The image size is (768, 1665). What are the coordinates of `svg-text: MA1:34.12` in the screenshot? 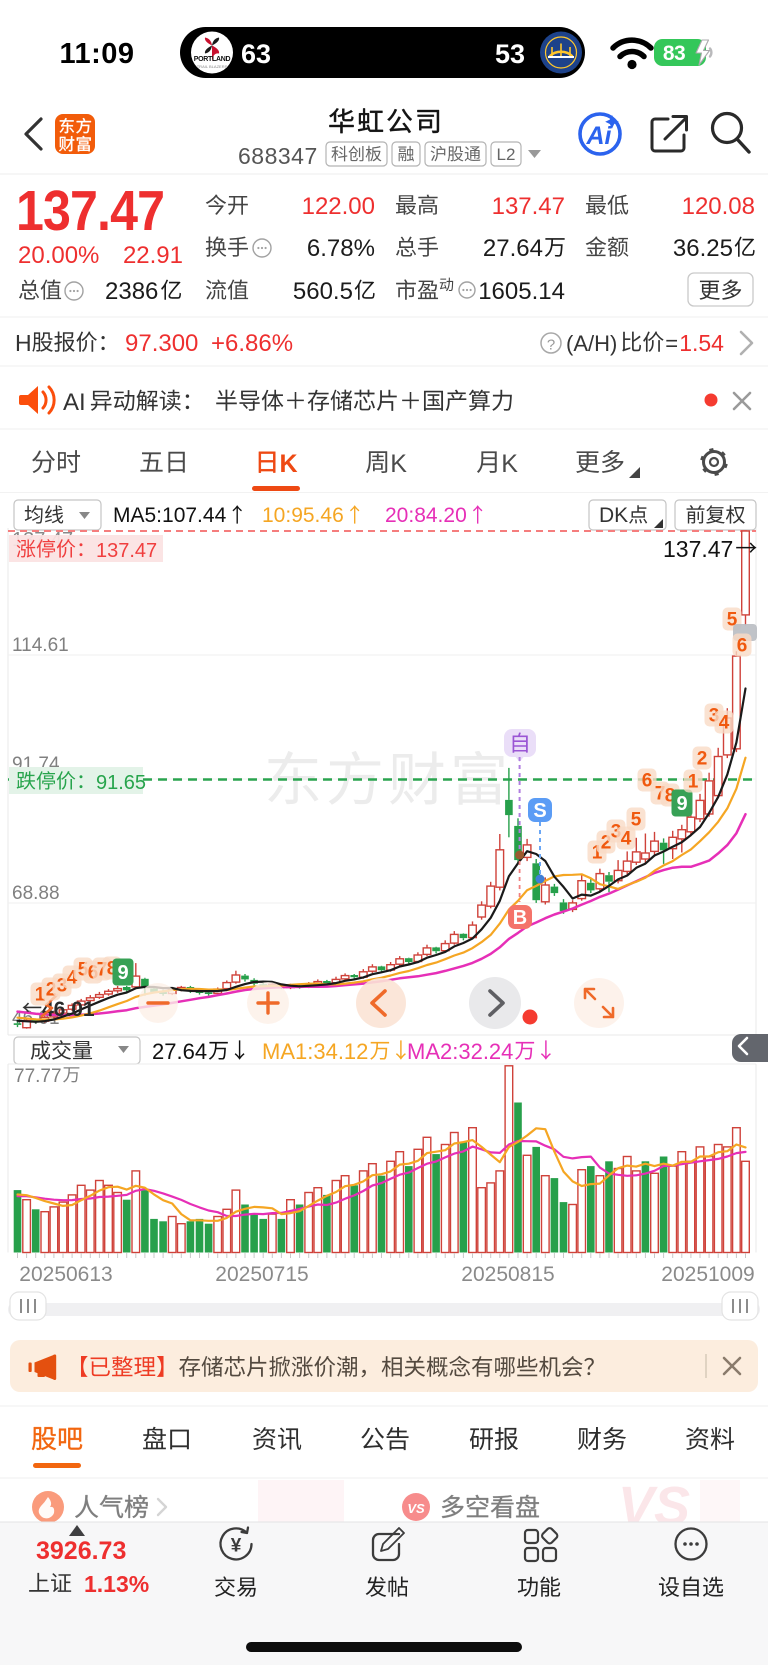 It's located at (315, 1051).